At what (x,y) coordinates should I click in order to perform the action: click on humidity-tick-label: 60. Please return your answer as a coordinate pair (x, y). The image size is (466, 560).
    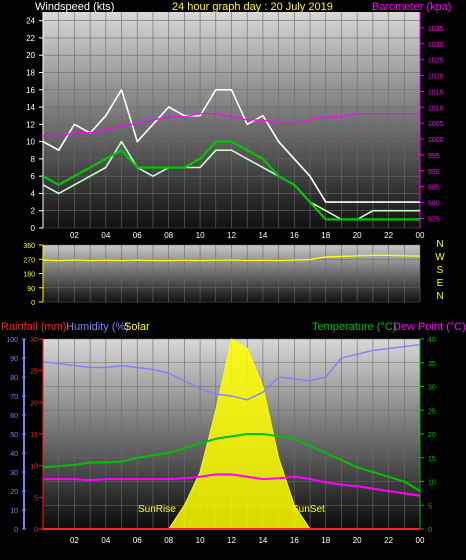
    Looking at the image, I should click on (14, 416).